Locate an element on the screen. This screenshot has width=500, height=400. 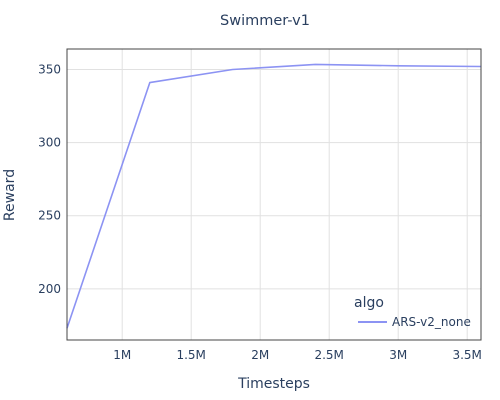
x-tick-label: 3.5M is located at coordinates (466, 355).